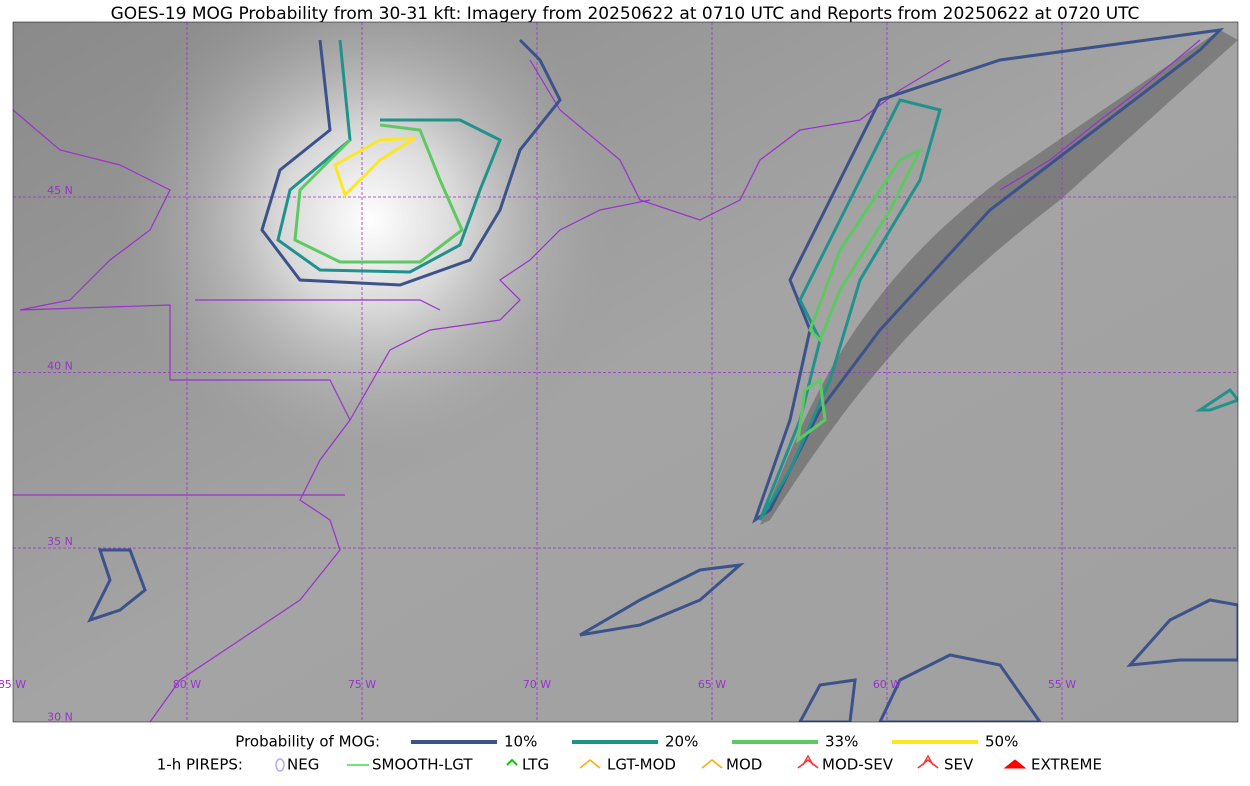 The image size is (1250, 786). I want to click on lat-label: 35 N, so click(60, 541).